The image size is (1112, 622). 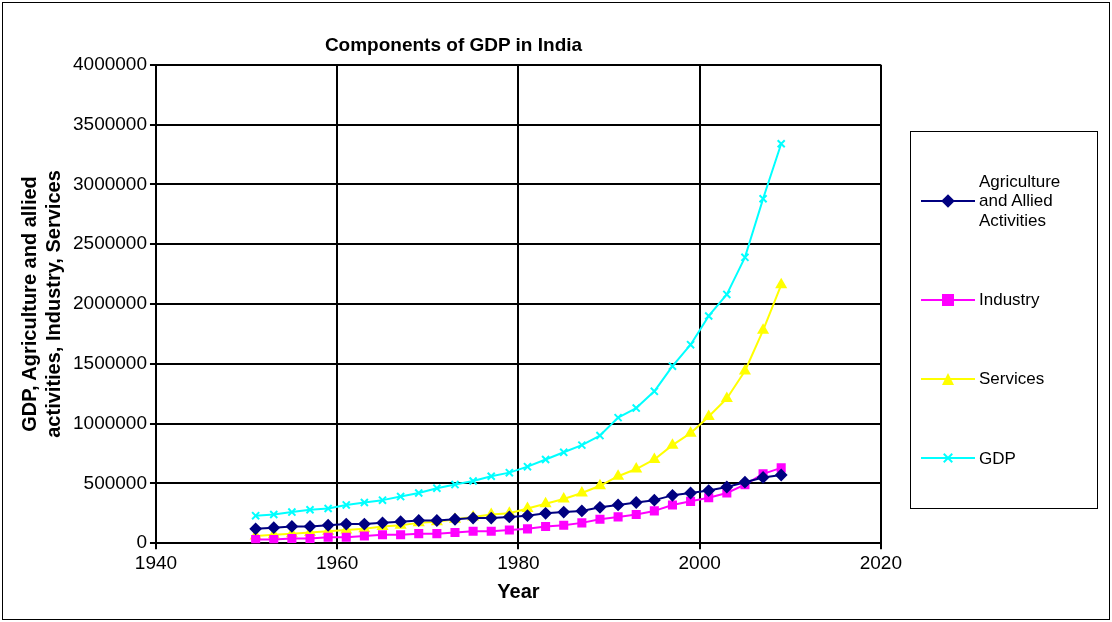 I want to click on x-tick-label: 2000, so click(x=699, y=562).